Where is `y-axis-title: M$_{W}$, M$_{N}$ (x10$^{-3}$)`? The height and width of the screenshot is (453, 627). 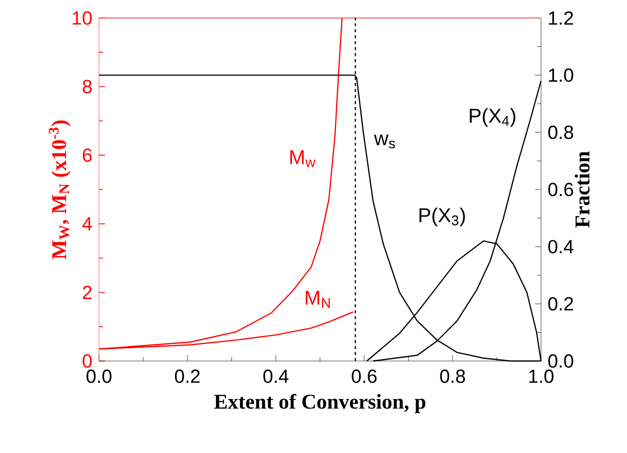 y-axis-title: M$_{W}$, M$_{N}$ (x10$^{-3}$) is located at coordinates (59, 190).